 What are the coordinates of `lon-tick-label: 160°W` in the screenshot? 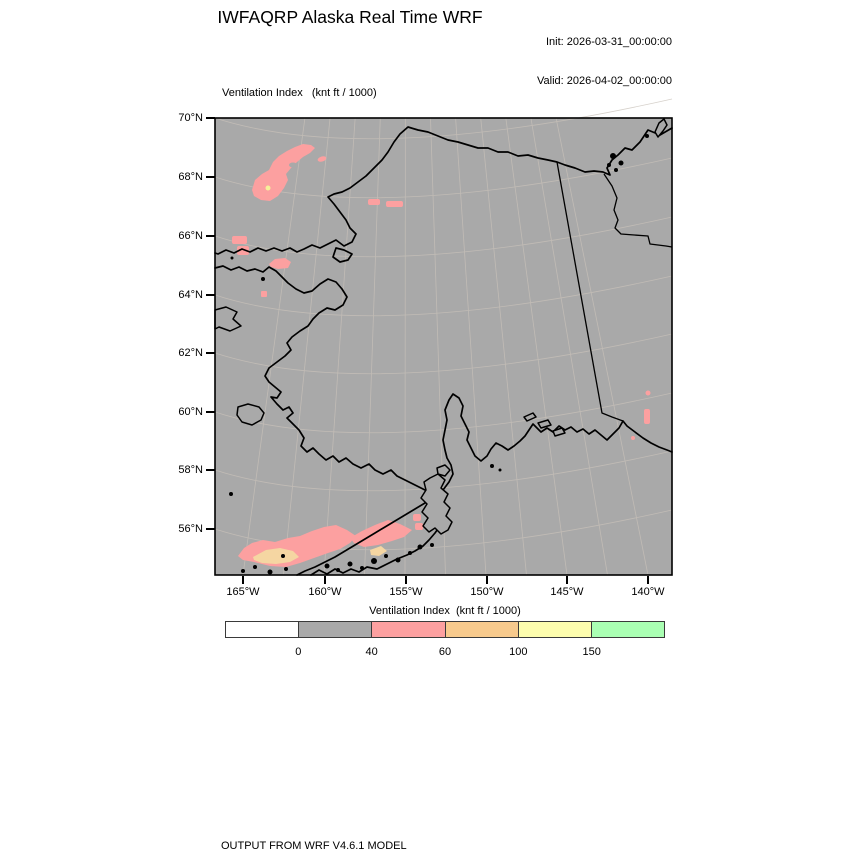 It's located at (325, 592).